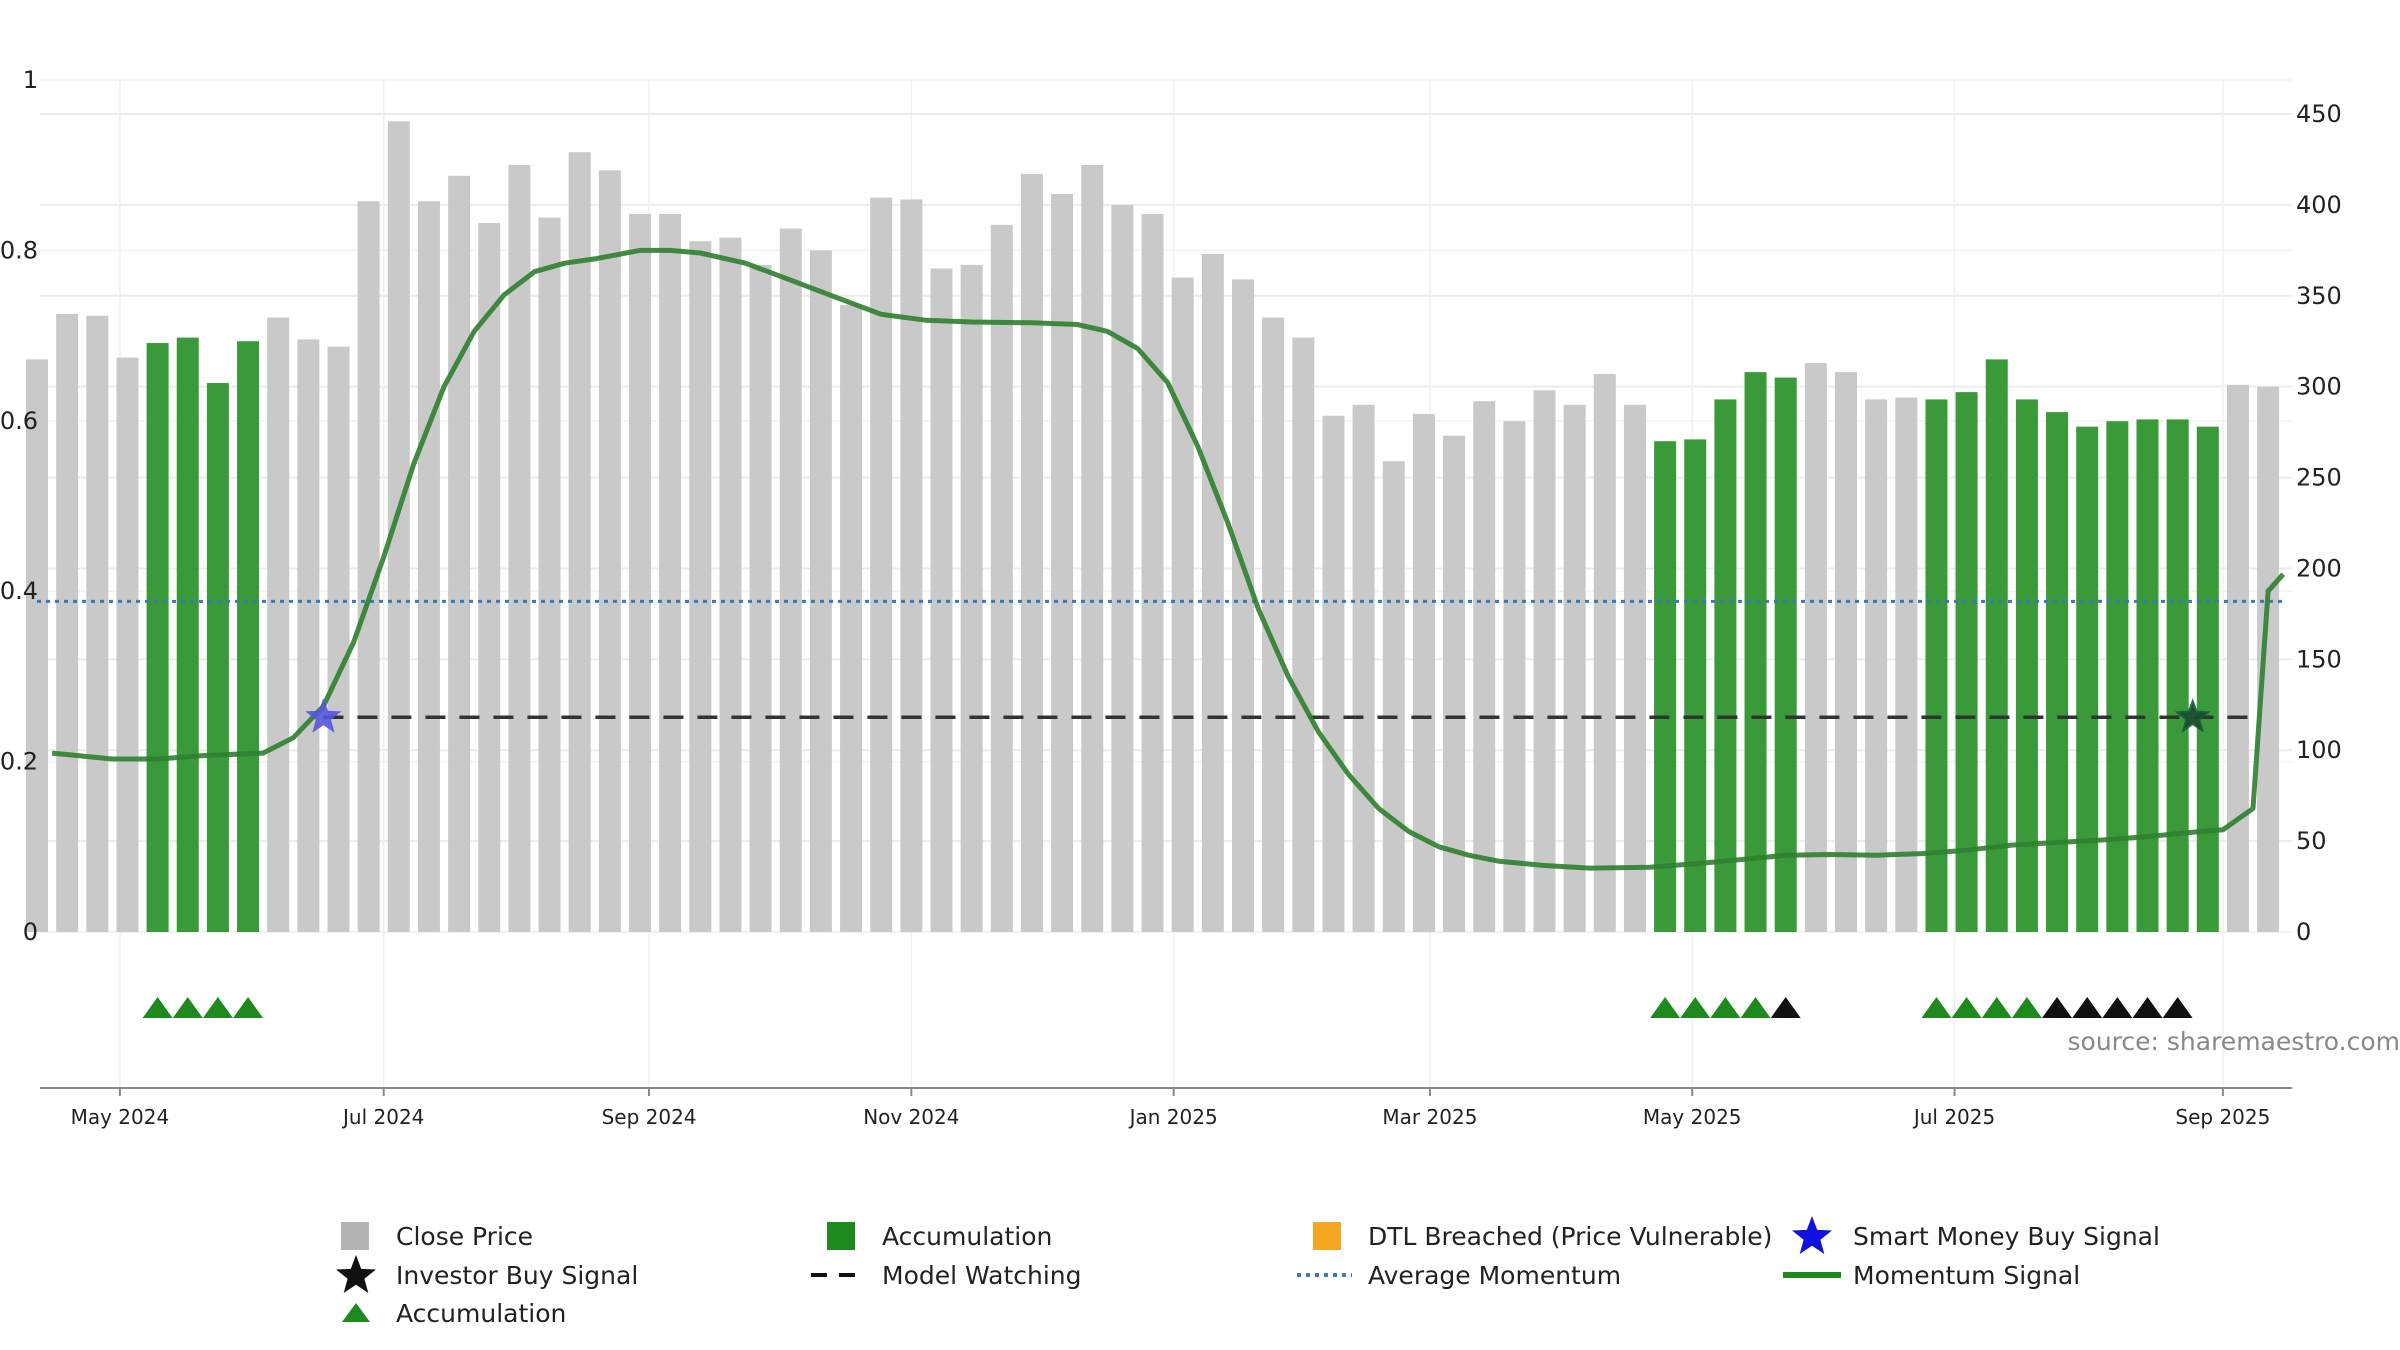 The width and height of the screenshot is (2400, 1350). What do you see at coordinates (1327, 1236) in the screenshot?
I see `legend-dtl-swatch` at bounding box center [1327, 1236].